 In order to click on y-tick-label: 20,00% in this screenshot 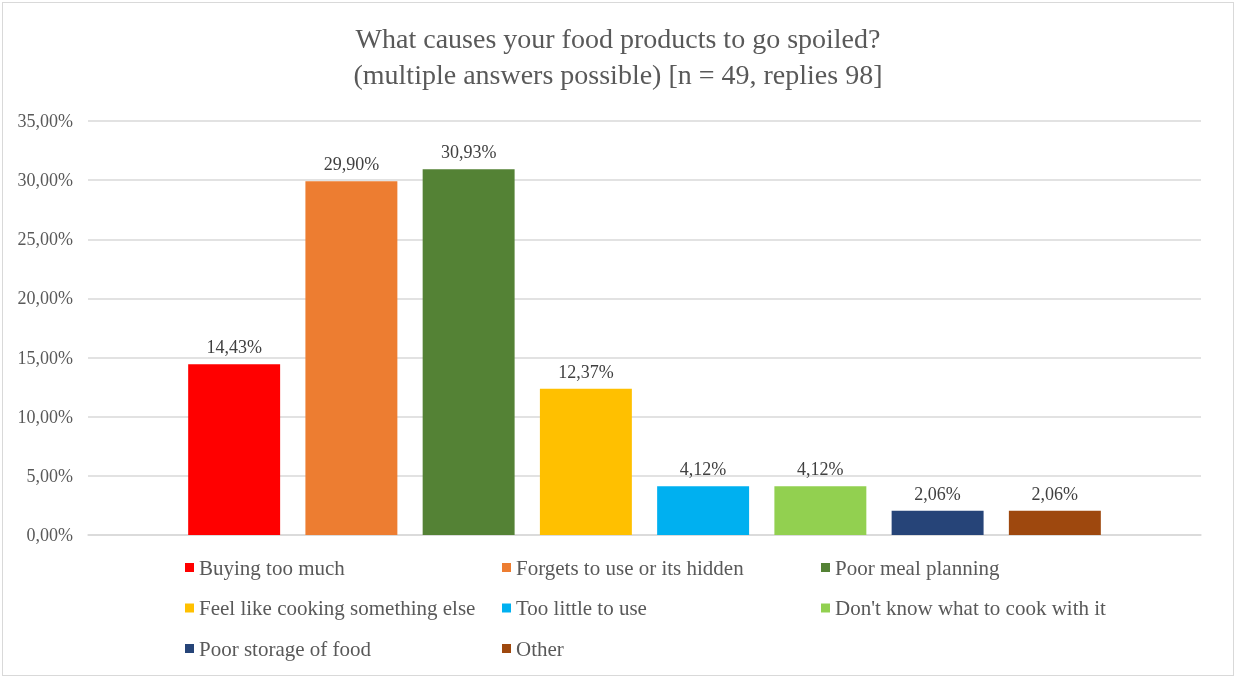, I will do `click(45, 298)`.